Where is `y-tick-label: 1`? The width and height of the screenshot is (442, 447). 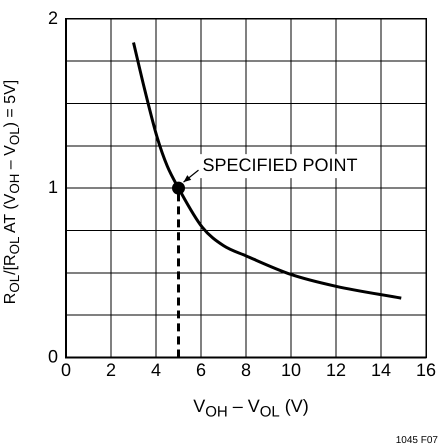 y-tick-label: 1 is located at coordinates (53, 187).